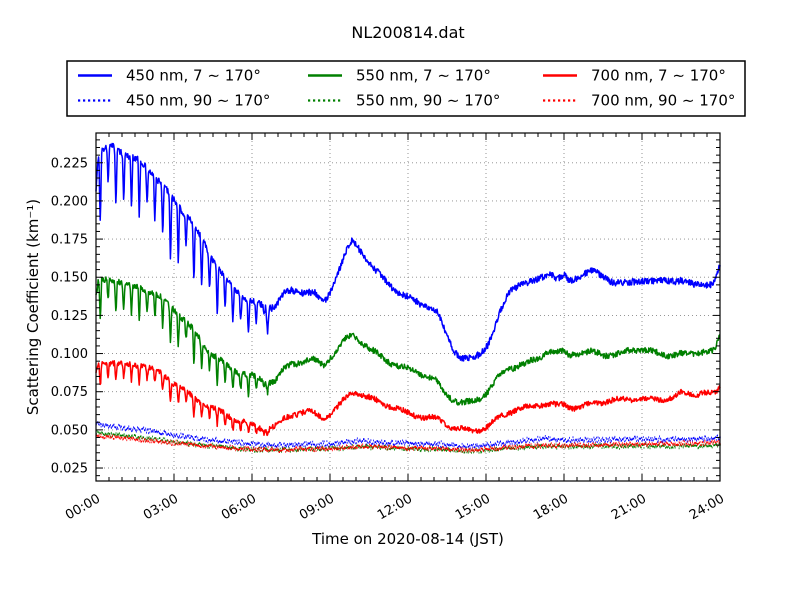  I want to click on y-tick-label: 0.200, so click(69, 201).